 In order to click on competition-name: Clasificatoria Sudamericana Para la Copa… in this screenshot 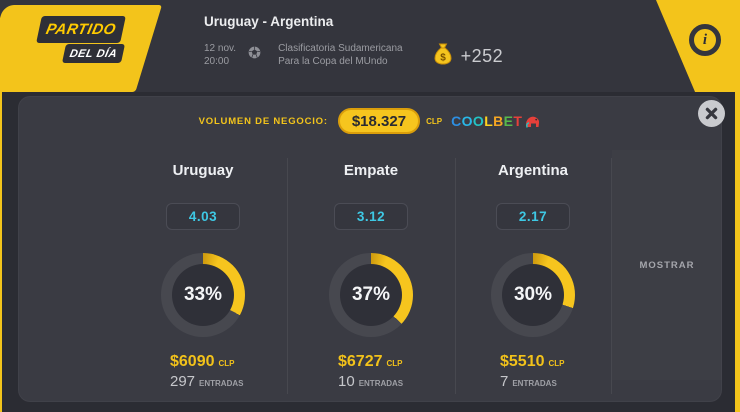, I will do `click(340, 55)`.